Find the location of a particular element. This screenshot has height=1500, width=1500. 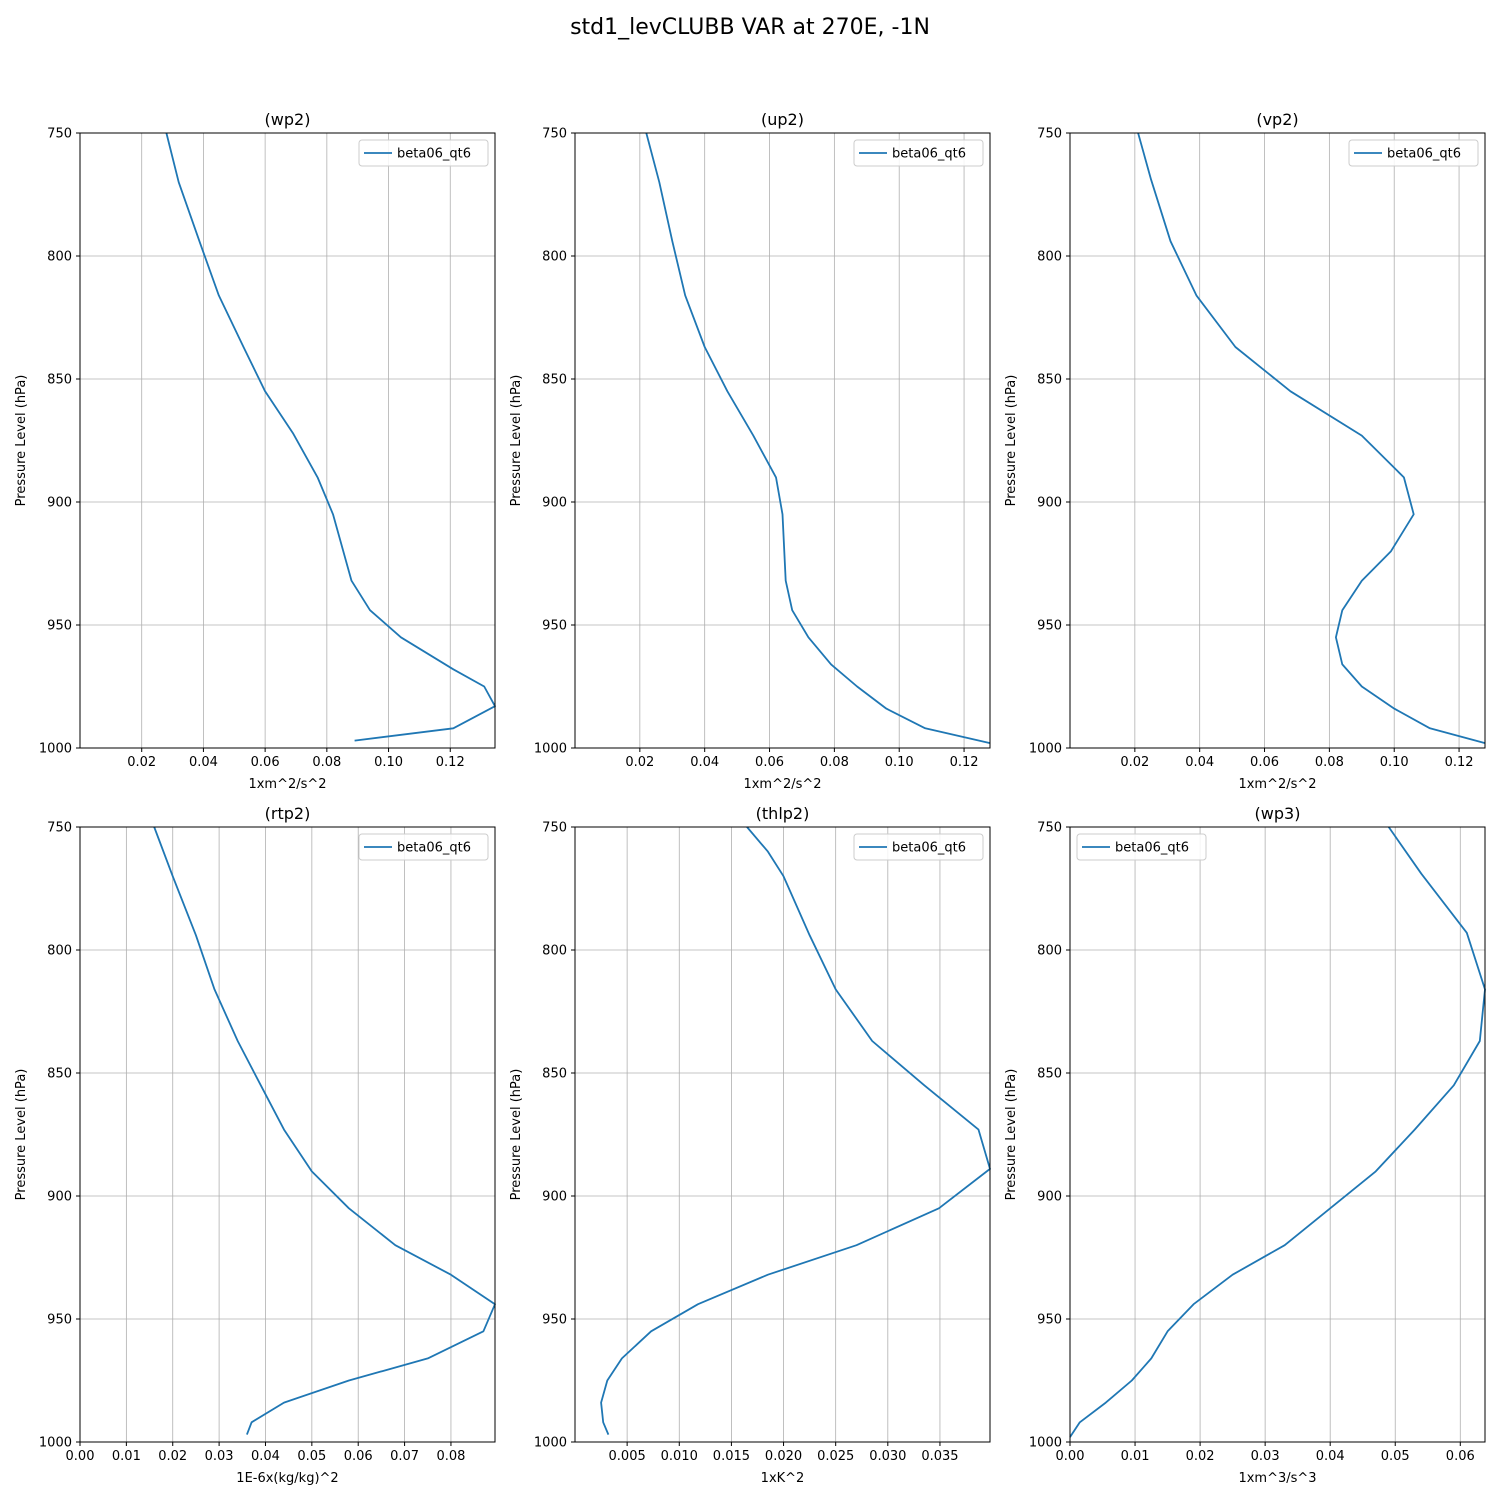

x-tick-label: 0.005 is located at coordinates (627, 1456).